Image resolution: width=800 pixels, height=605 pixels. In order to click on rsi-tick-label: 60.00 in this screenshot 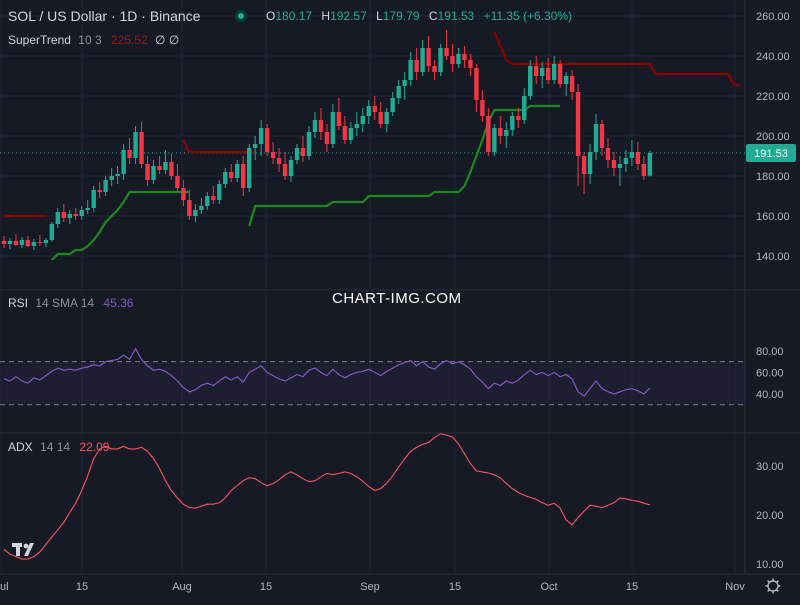, I will do `click(770, 373)`.